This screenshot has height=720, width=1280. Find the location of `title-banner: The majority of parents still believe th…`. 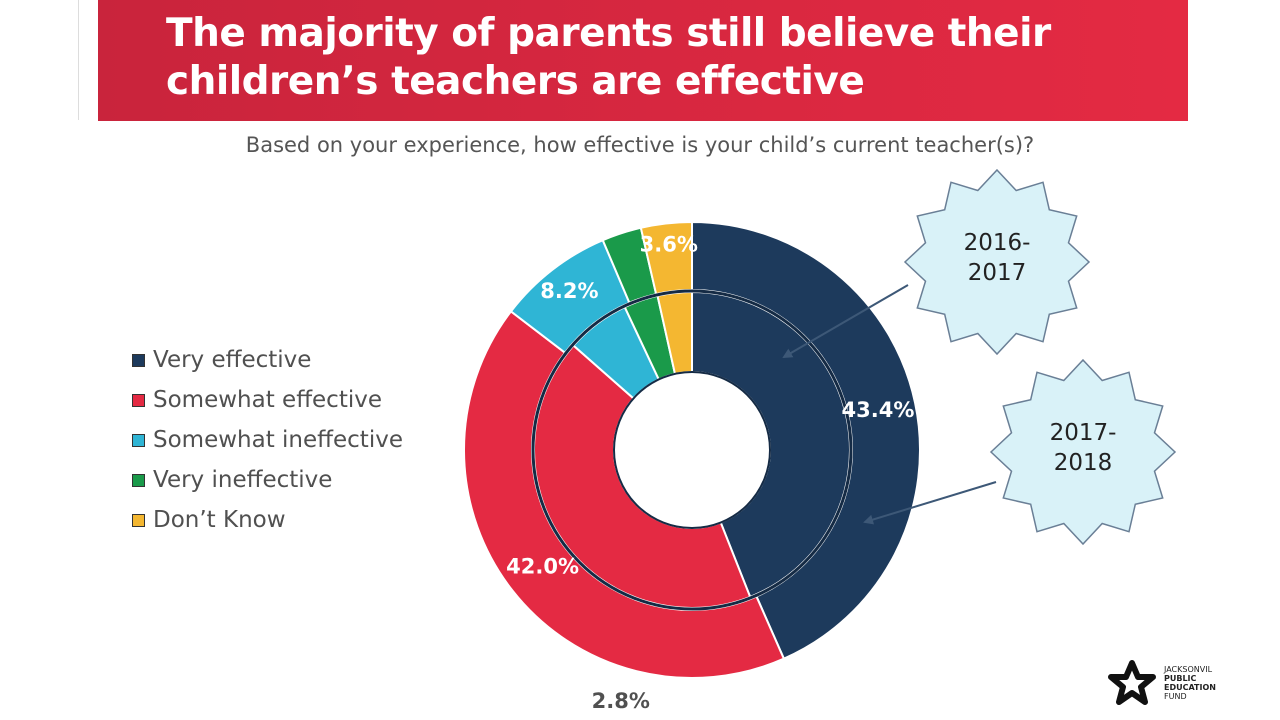

title-banner: The majority of parents still believe th… is located at coordinates (643, 60).